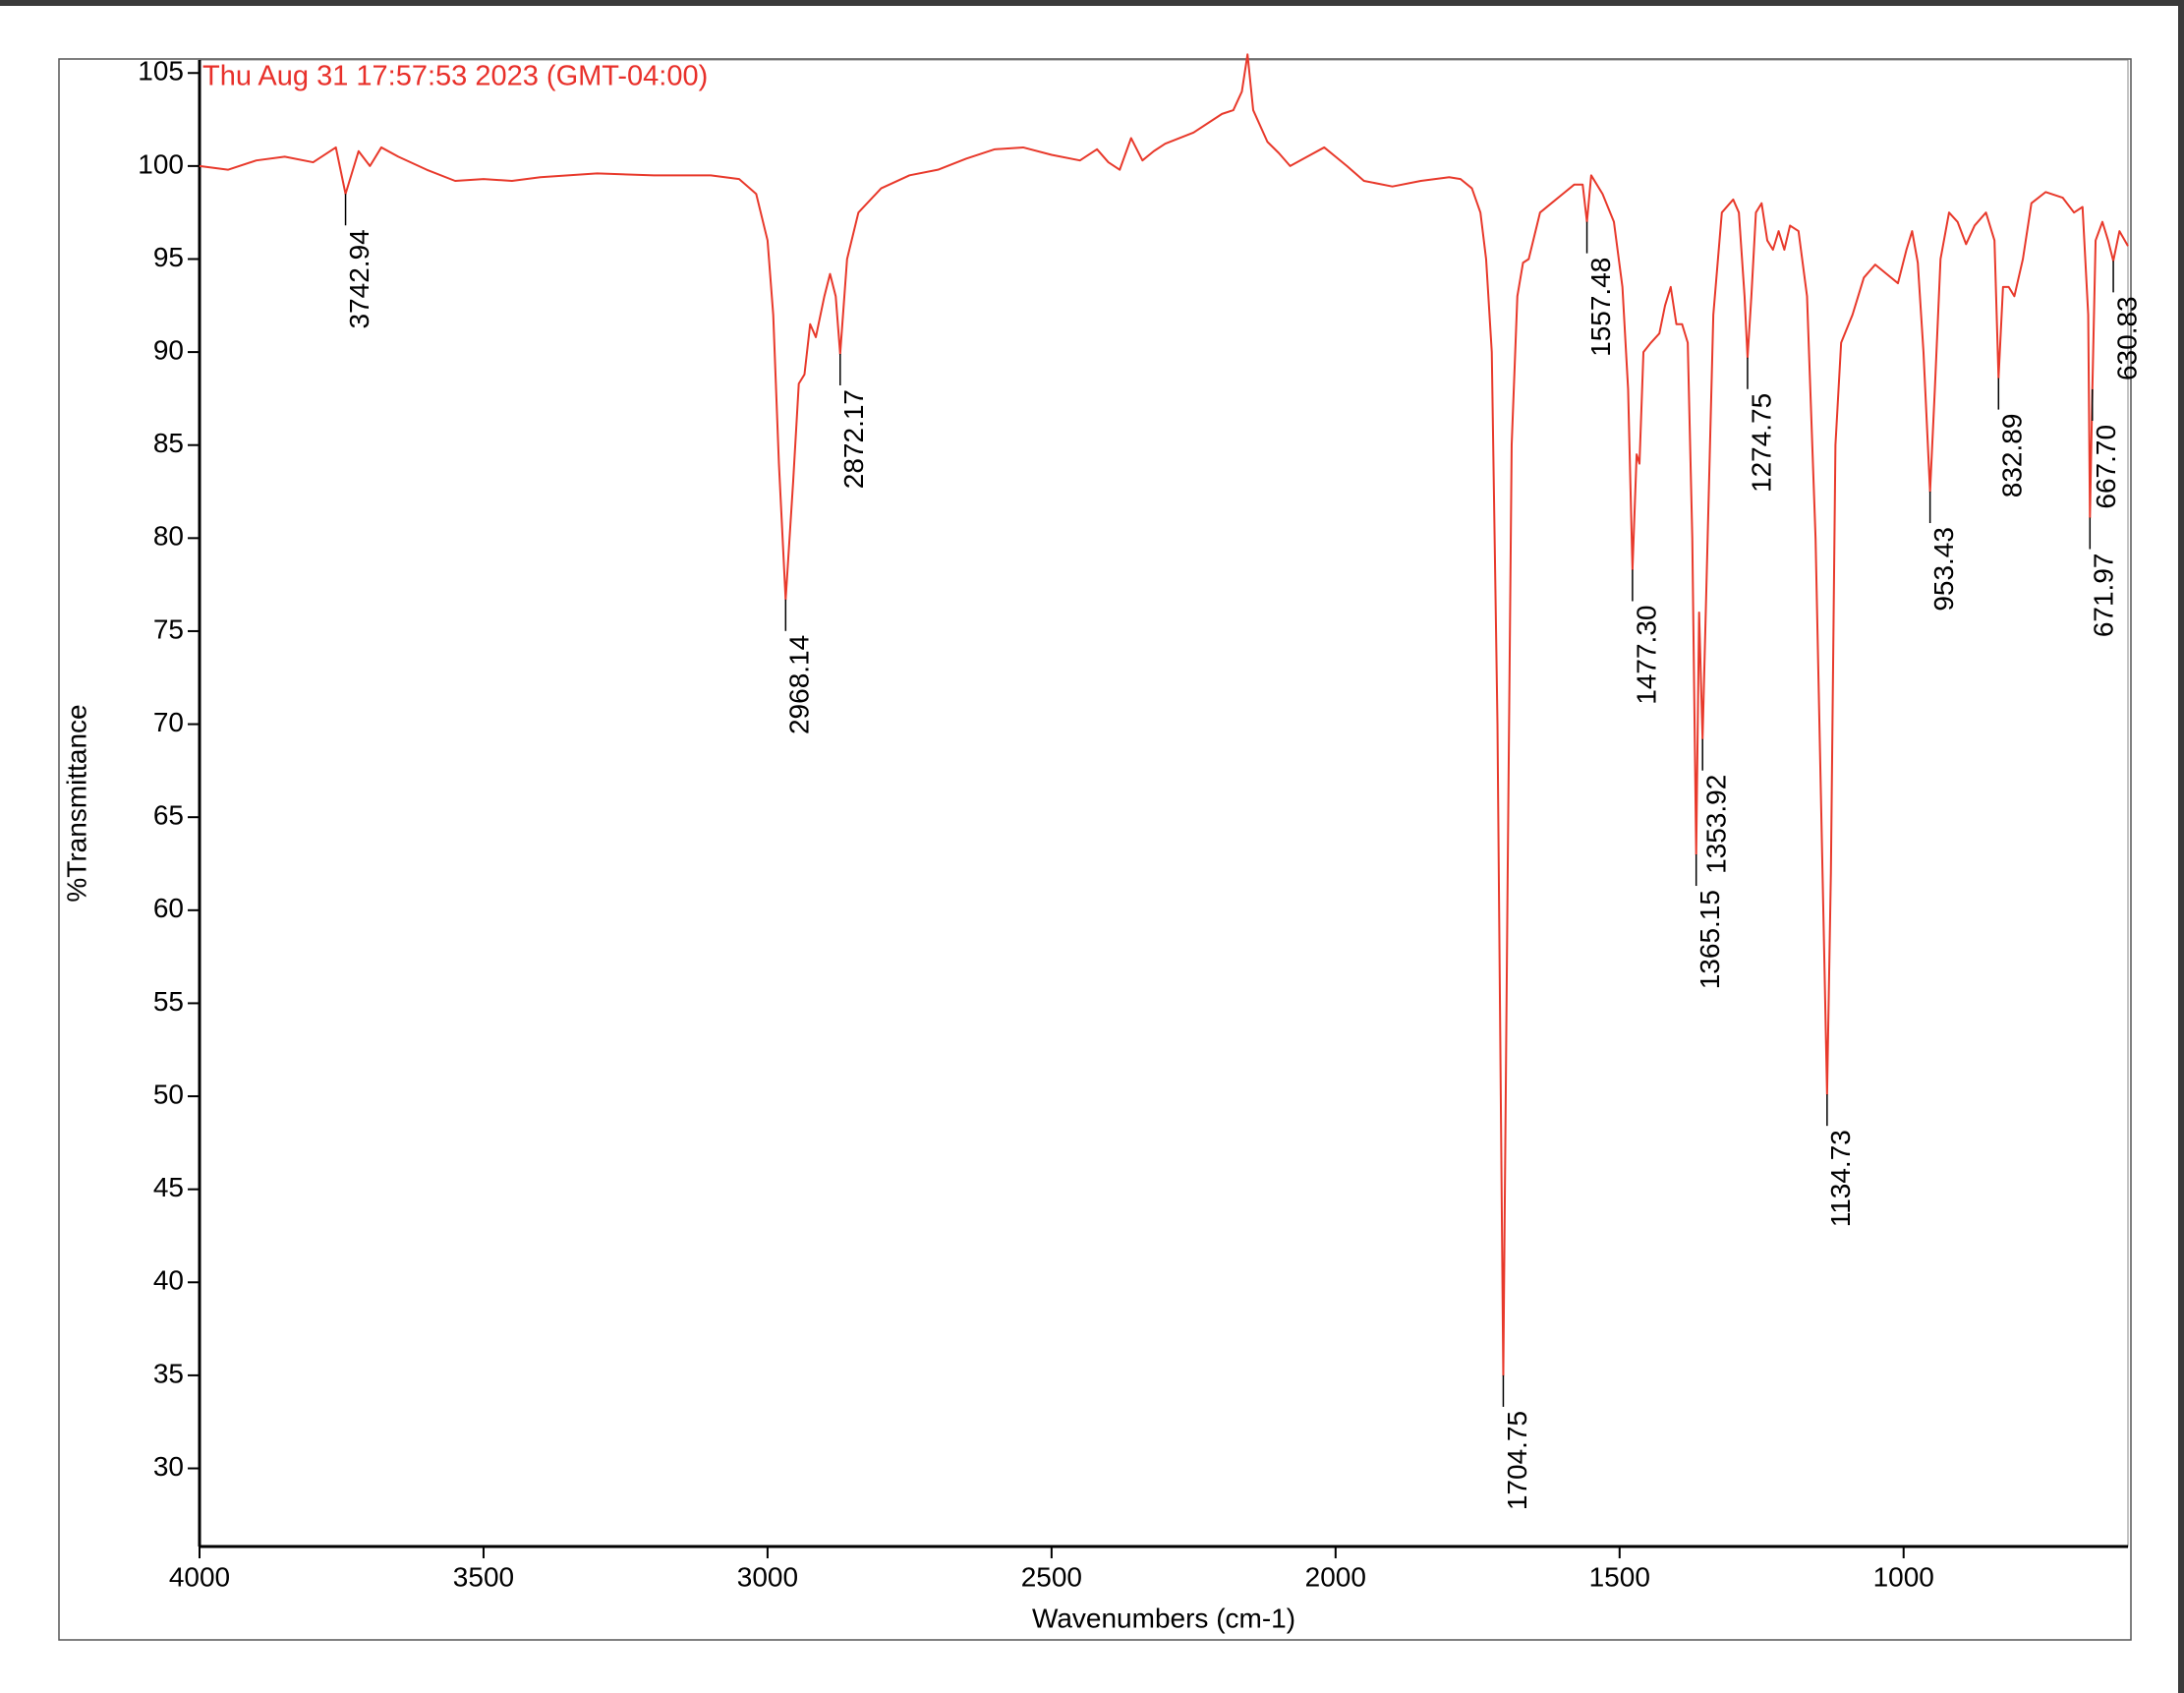 This screenshot has width=2184, height=1693. What do you see at coordinates (767, 1576) in the screenshot?
I see `x-tick-label: 3000` at bounding box center [767, 1576].